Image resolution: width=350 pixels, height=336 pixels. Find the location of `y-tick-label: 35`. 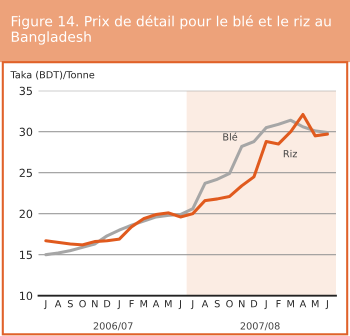

y-tick-label: 35 is located at coordinates (26, 91).